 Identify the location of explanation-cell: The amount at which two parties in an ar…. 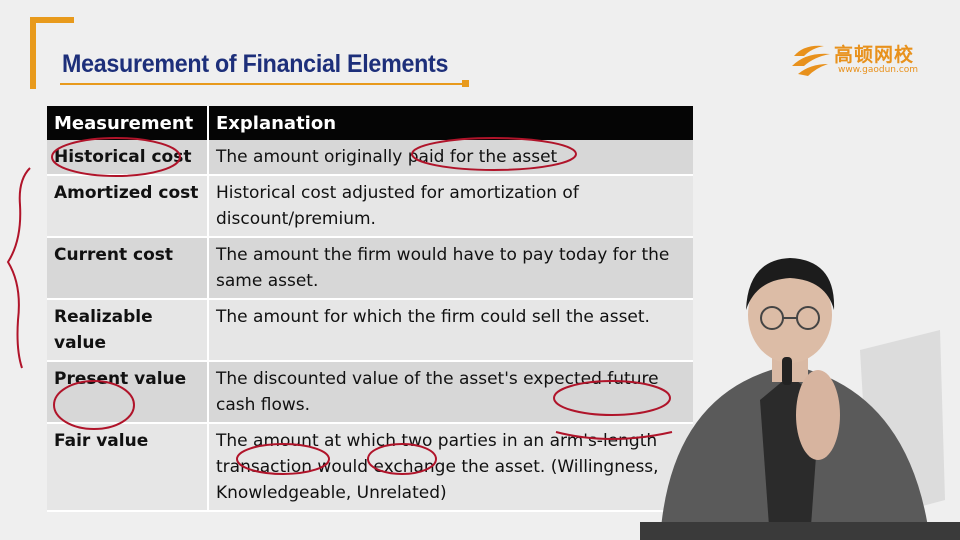
(450, 467).